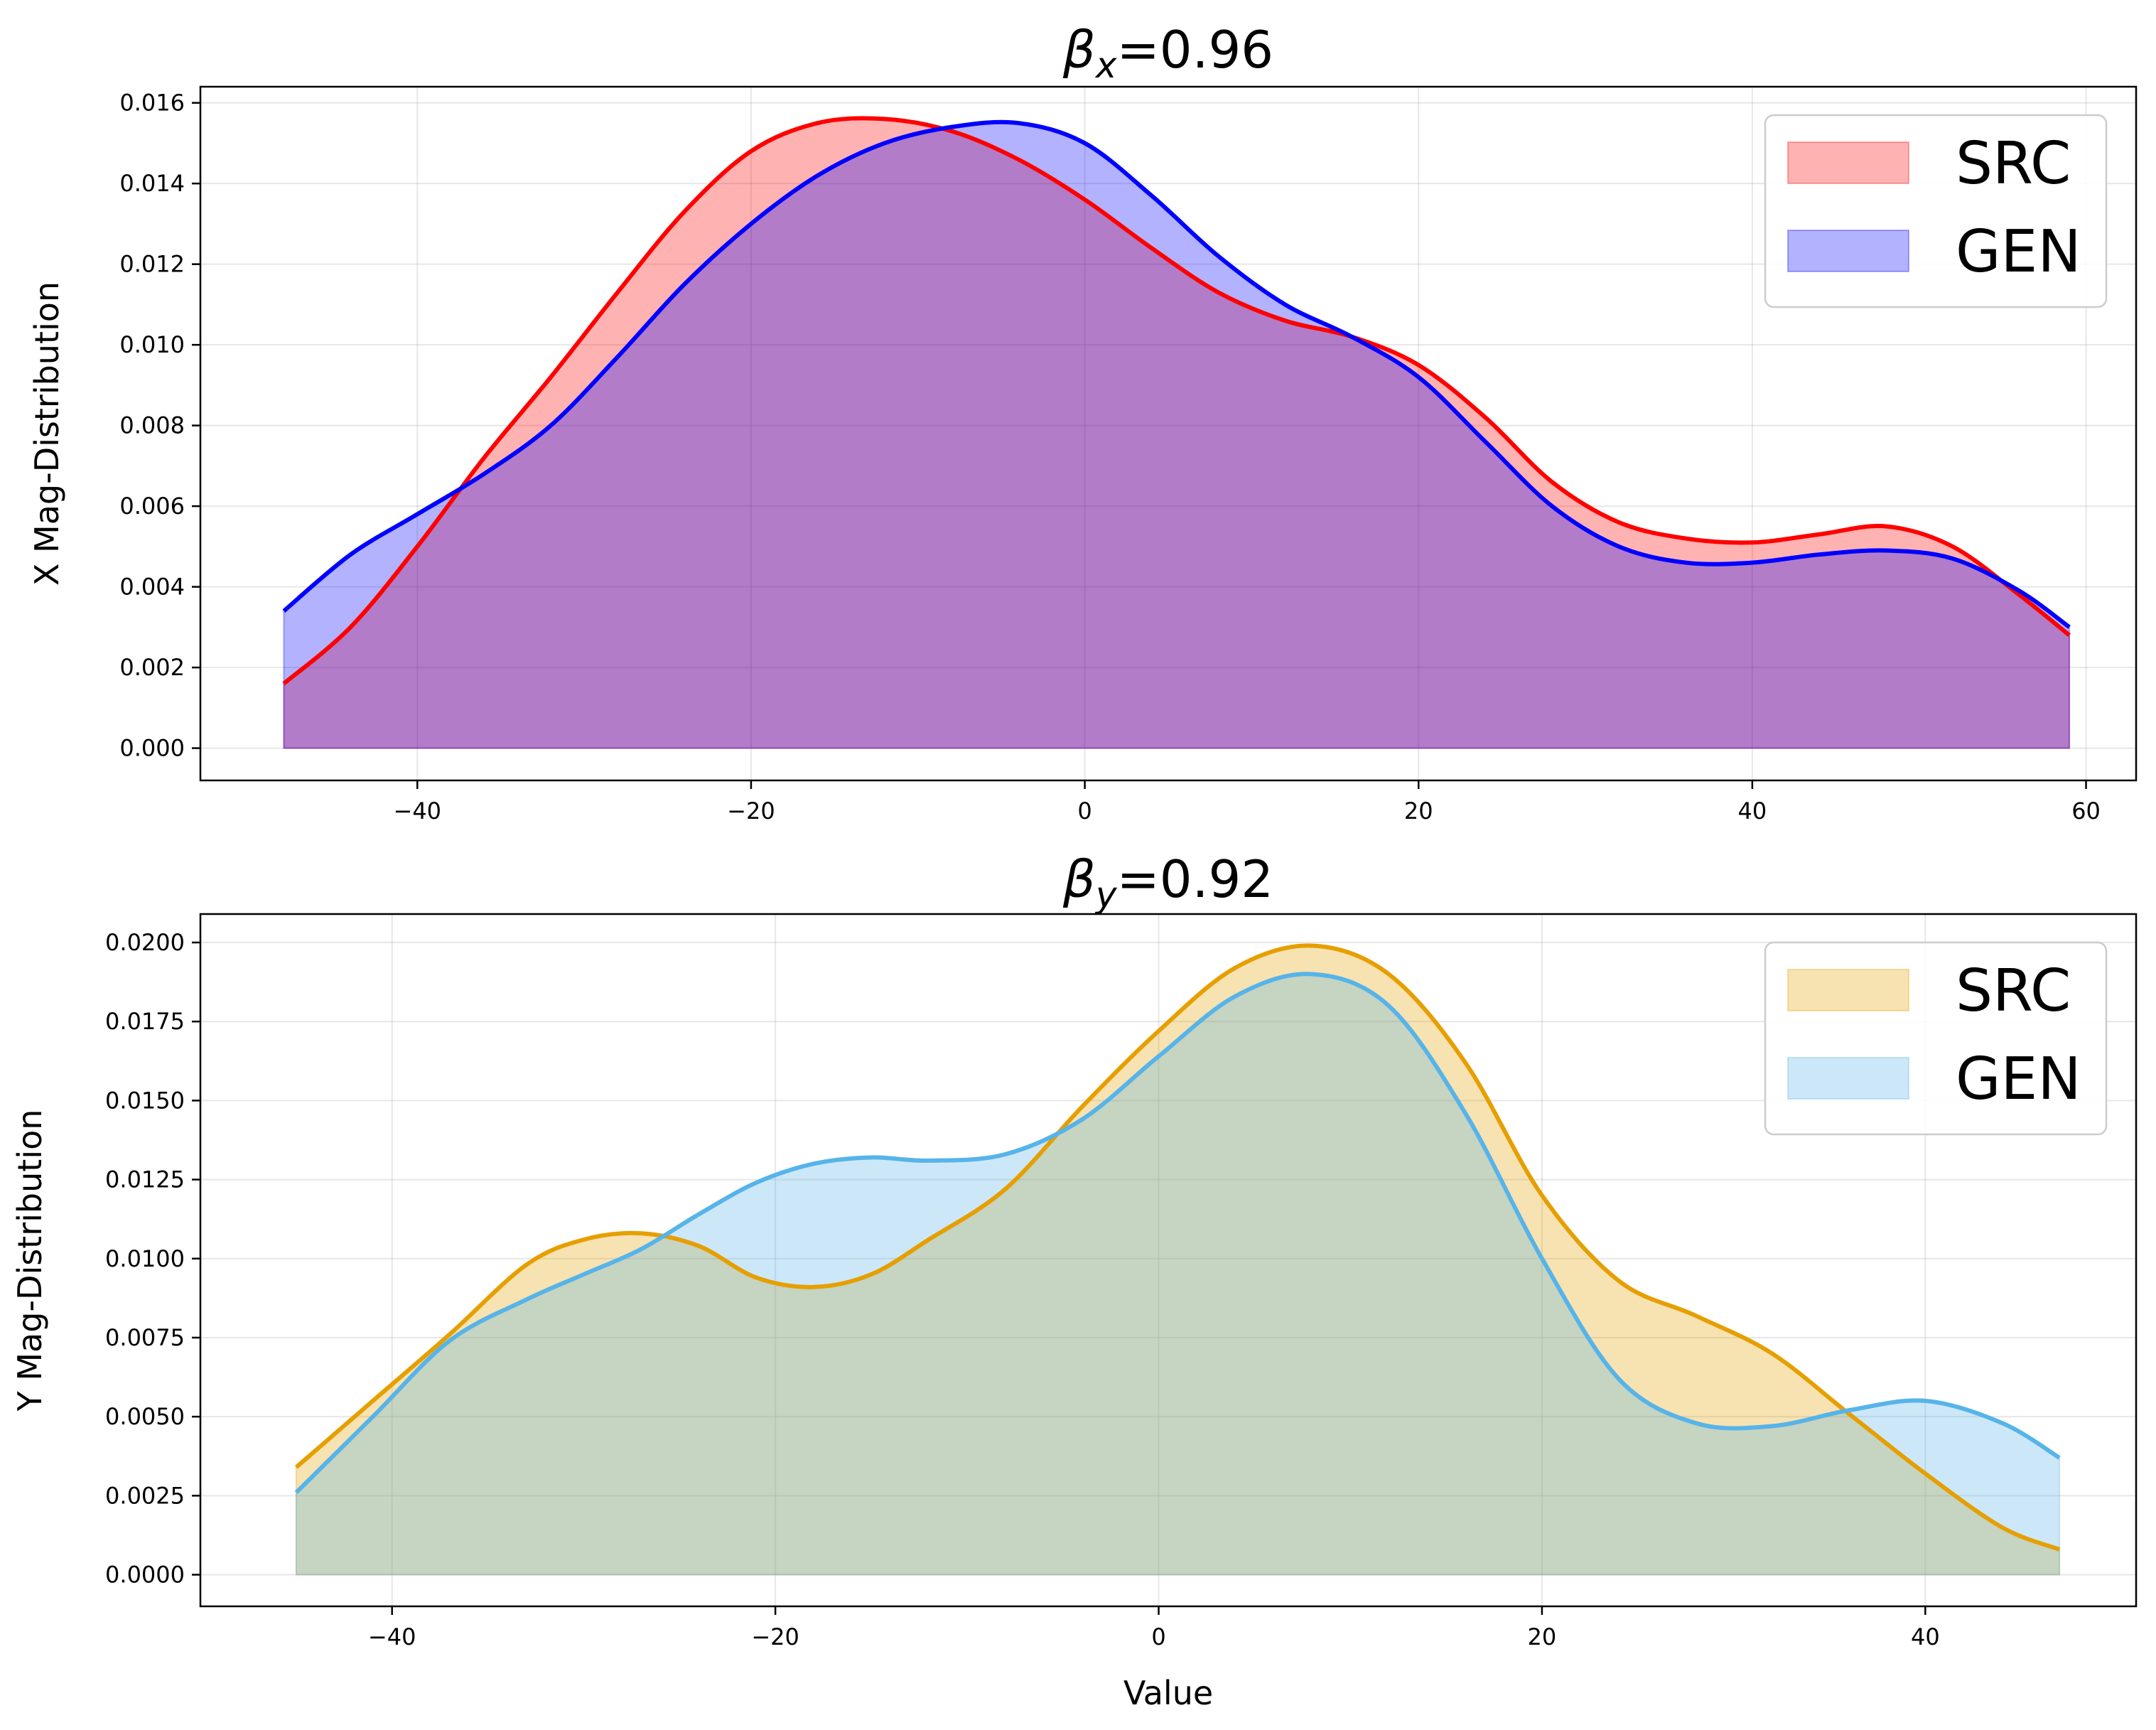 This screenshot has height=1730, width=2156. Describe the element at coordinates (152, 184) in the screenshot. I see `y-tick-label: 0.014` at that location.